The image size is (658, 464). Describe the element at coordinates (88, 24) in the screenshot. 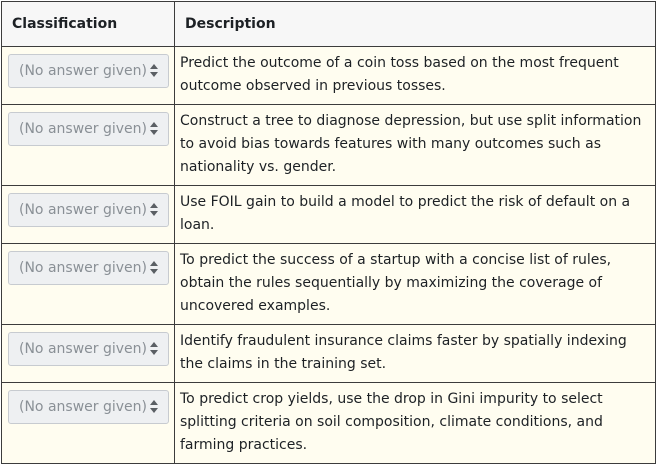

I see `classification-header: Classification` at that location.